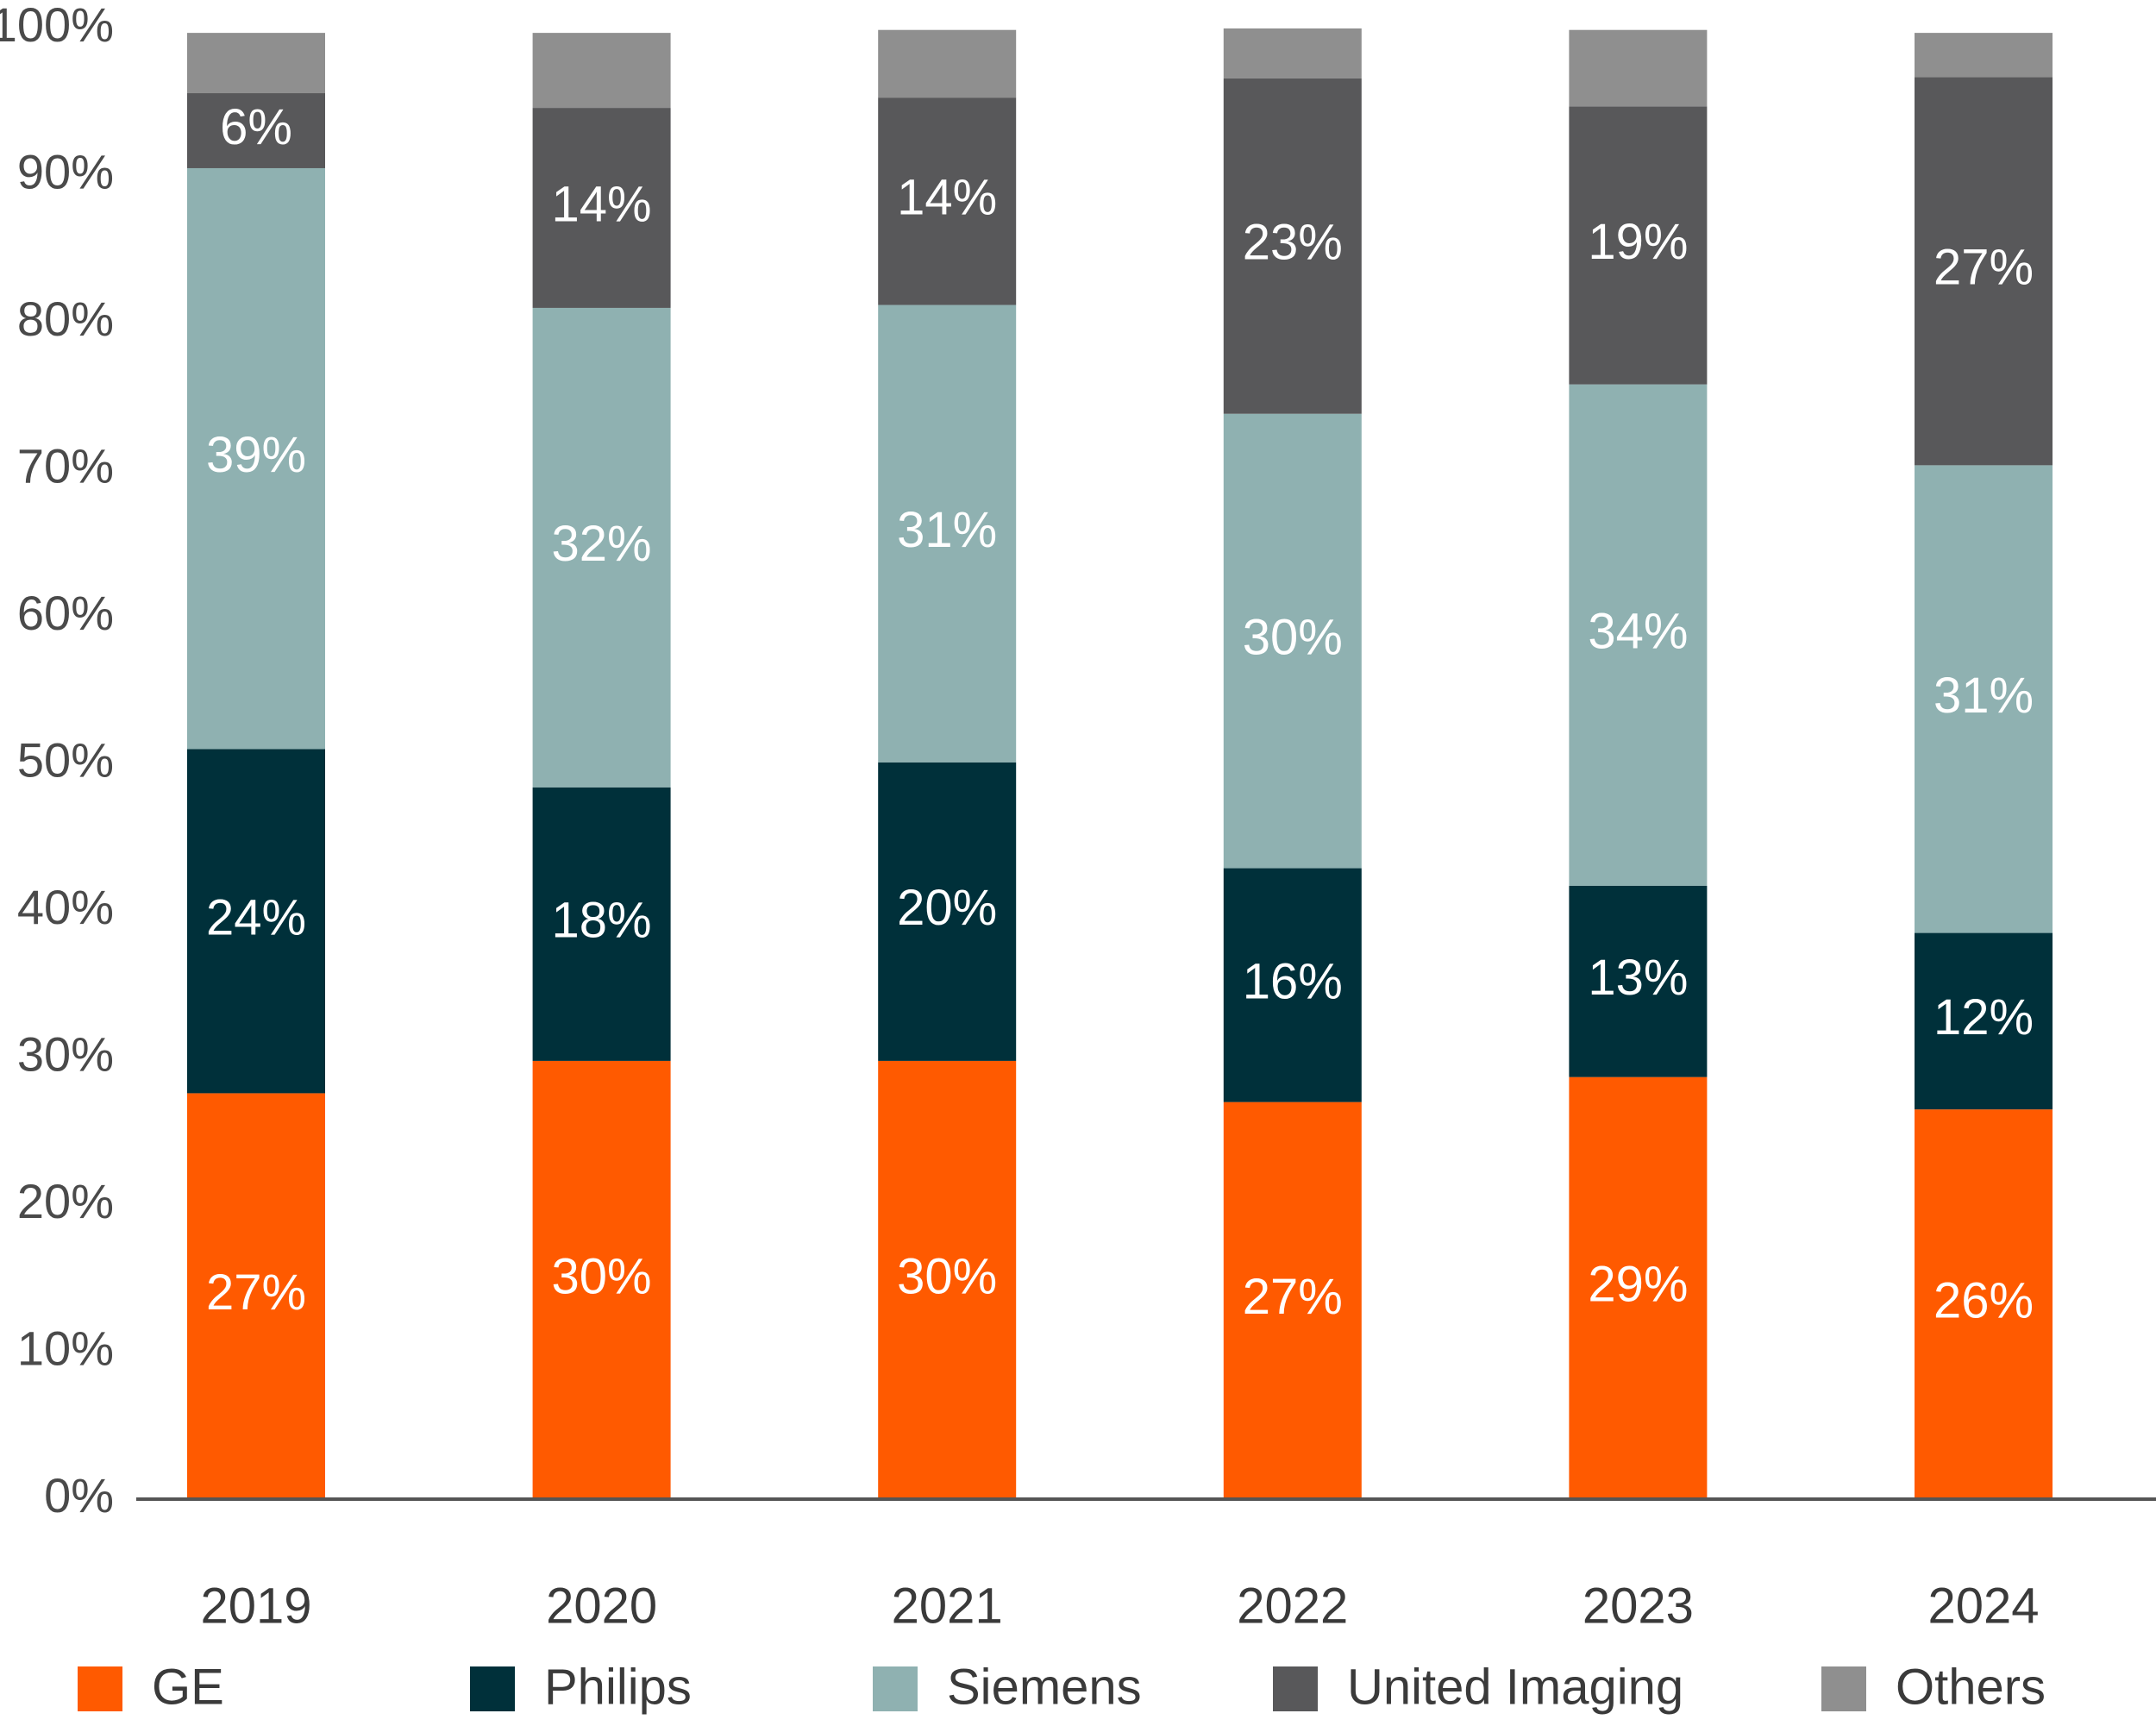 Image resolution: width=2156 pixels, height=1726 pixels. What do you see at coordinates (188, 1687) in the screenshot?
I see `legend-label: GE` at bounding box center [188, 1687].